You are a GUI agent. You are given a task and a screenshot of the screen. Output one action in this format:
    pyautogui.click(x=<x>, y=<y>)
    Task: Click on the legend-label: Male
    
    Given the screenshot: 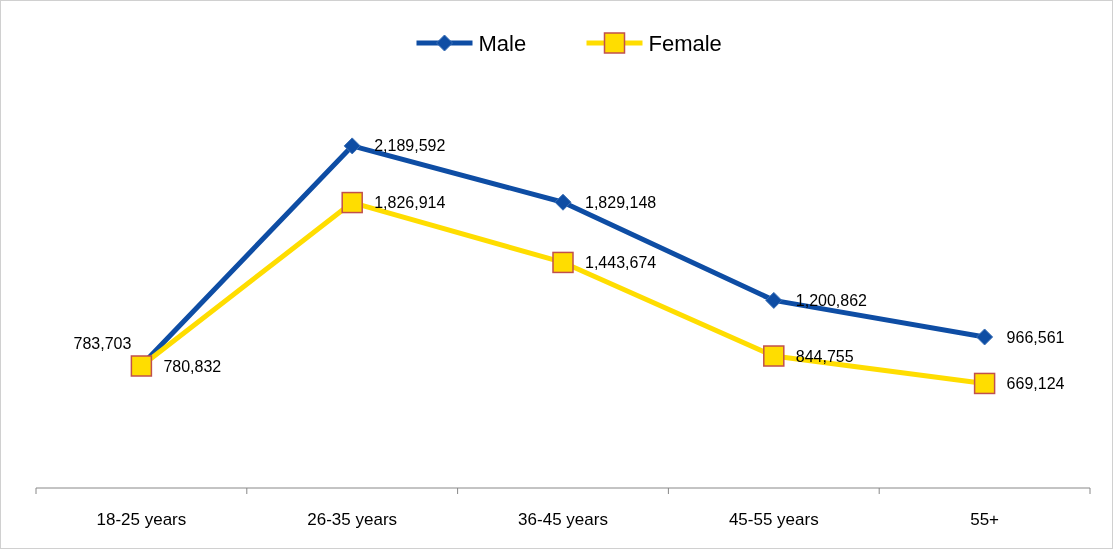 What is the action you would take?
    pyautogui.click(x=502, y=43)
    